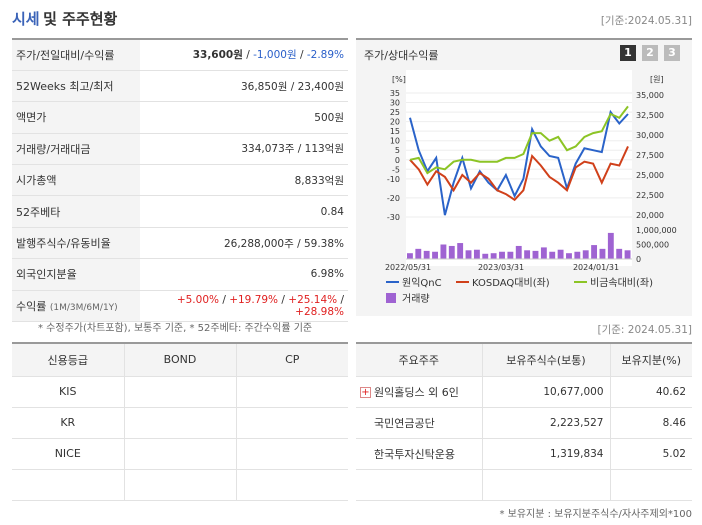  I want to click on y-right-tick-label: 22,500, so click(650, 195).